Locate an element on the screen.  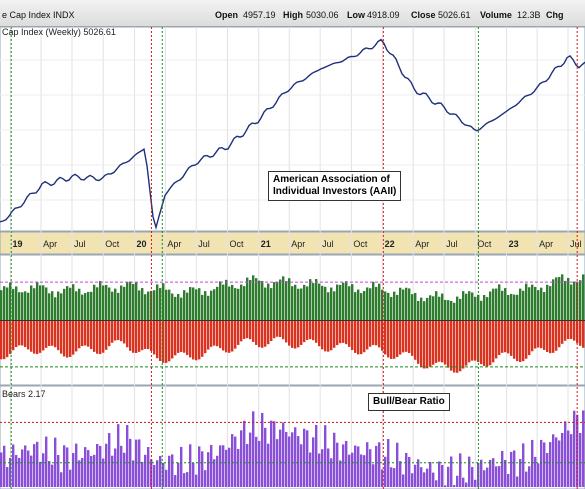
open-label: Open is located at coordinates (227, 15).